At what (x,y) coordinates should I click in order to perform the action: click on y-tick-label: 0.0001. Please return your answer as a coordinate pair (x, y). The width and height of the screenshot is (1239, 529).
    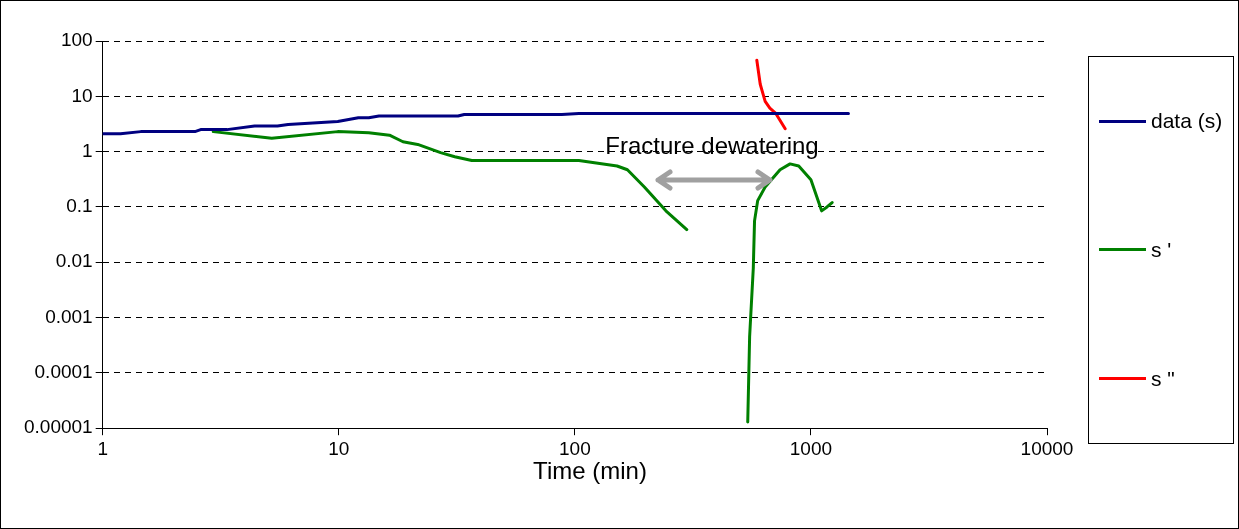
    Looking at the image, I should click on (63, 372).